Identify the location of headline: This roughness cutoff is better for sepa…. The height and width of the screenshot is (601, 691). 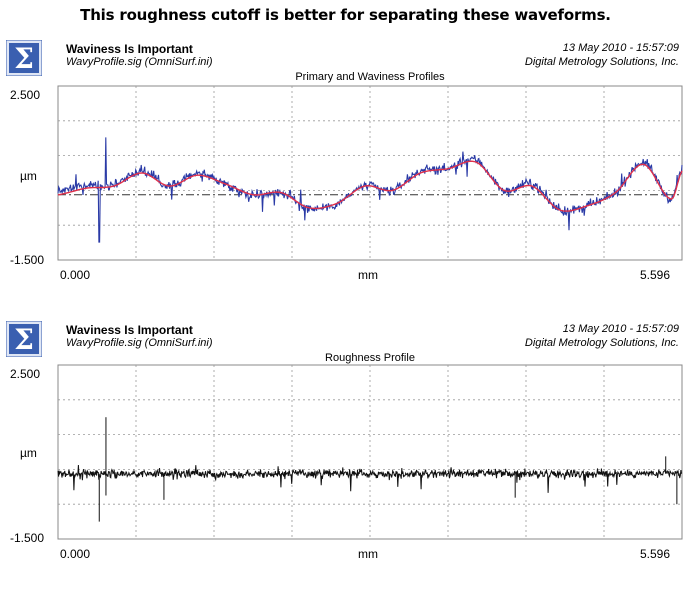
(345, 15).